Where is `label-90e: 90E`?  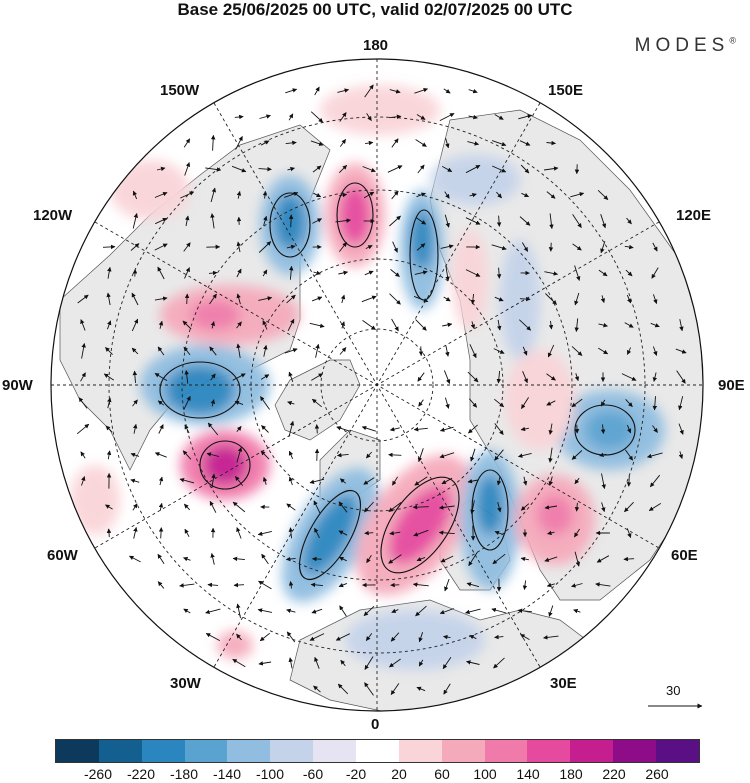 label-90e: 90E is located at coordinates (731, 385).